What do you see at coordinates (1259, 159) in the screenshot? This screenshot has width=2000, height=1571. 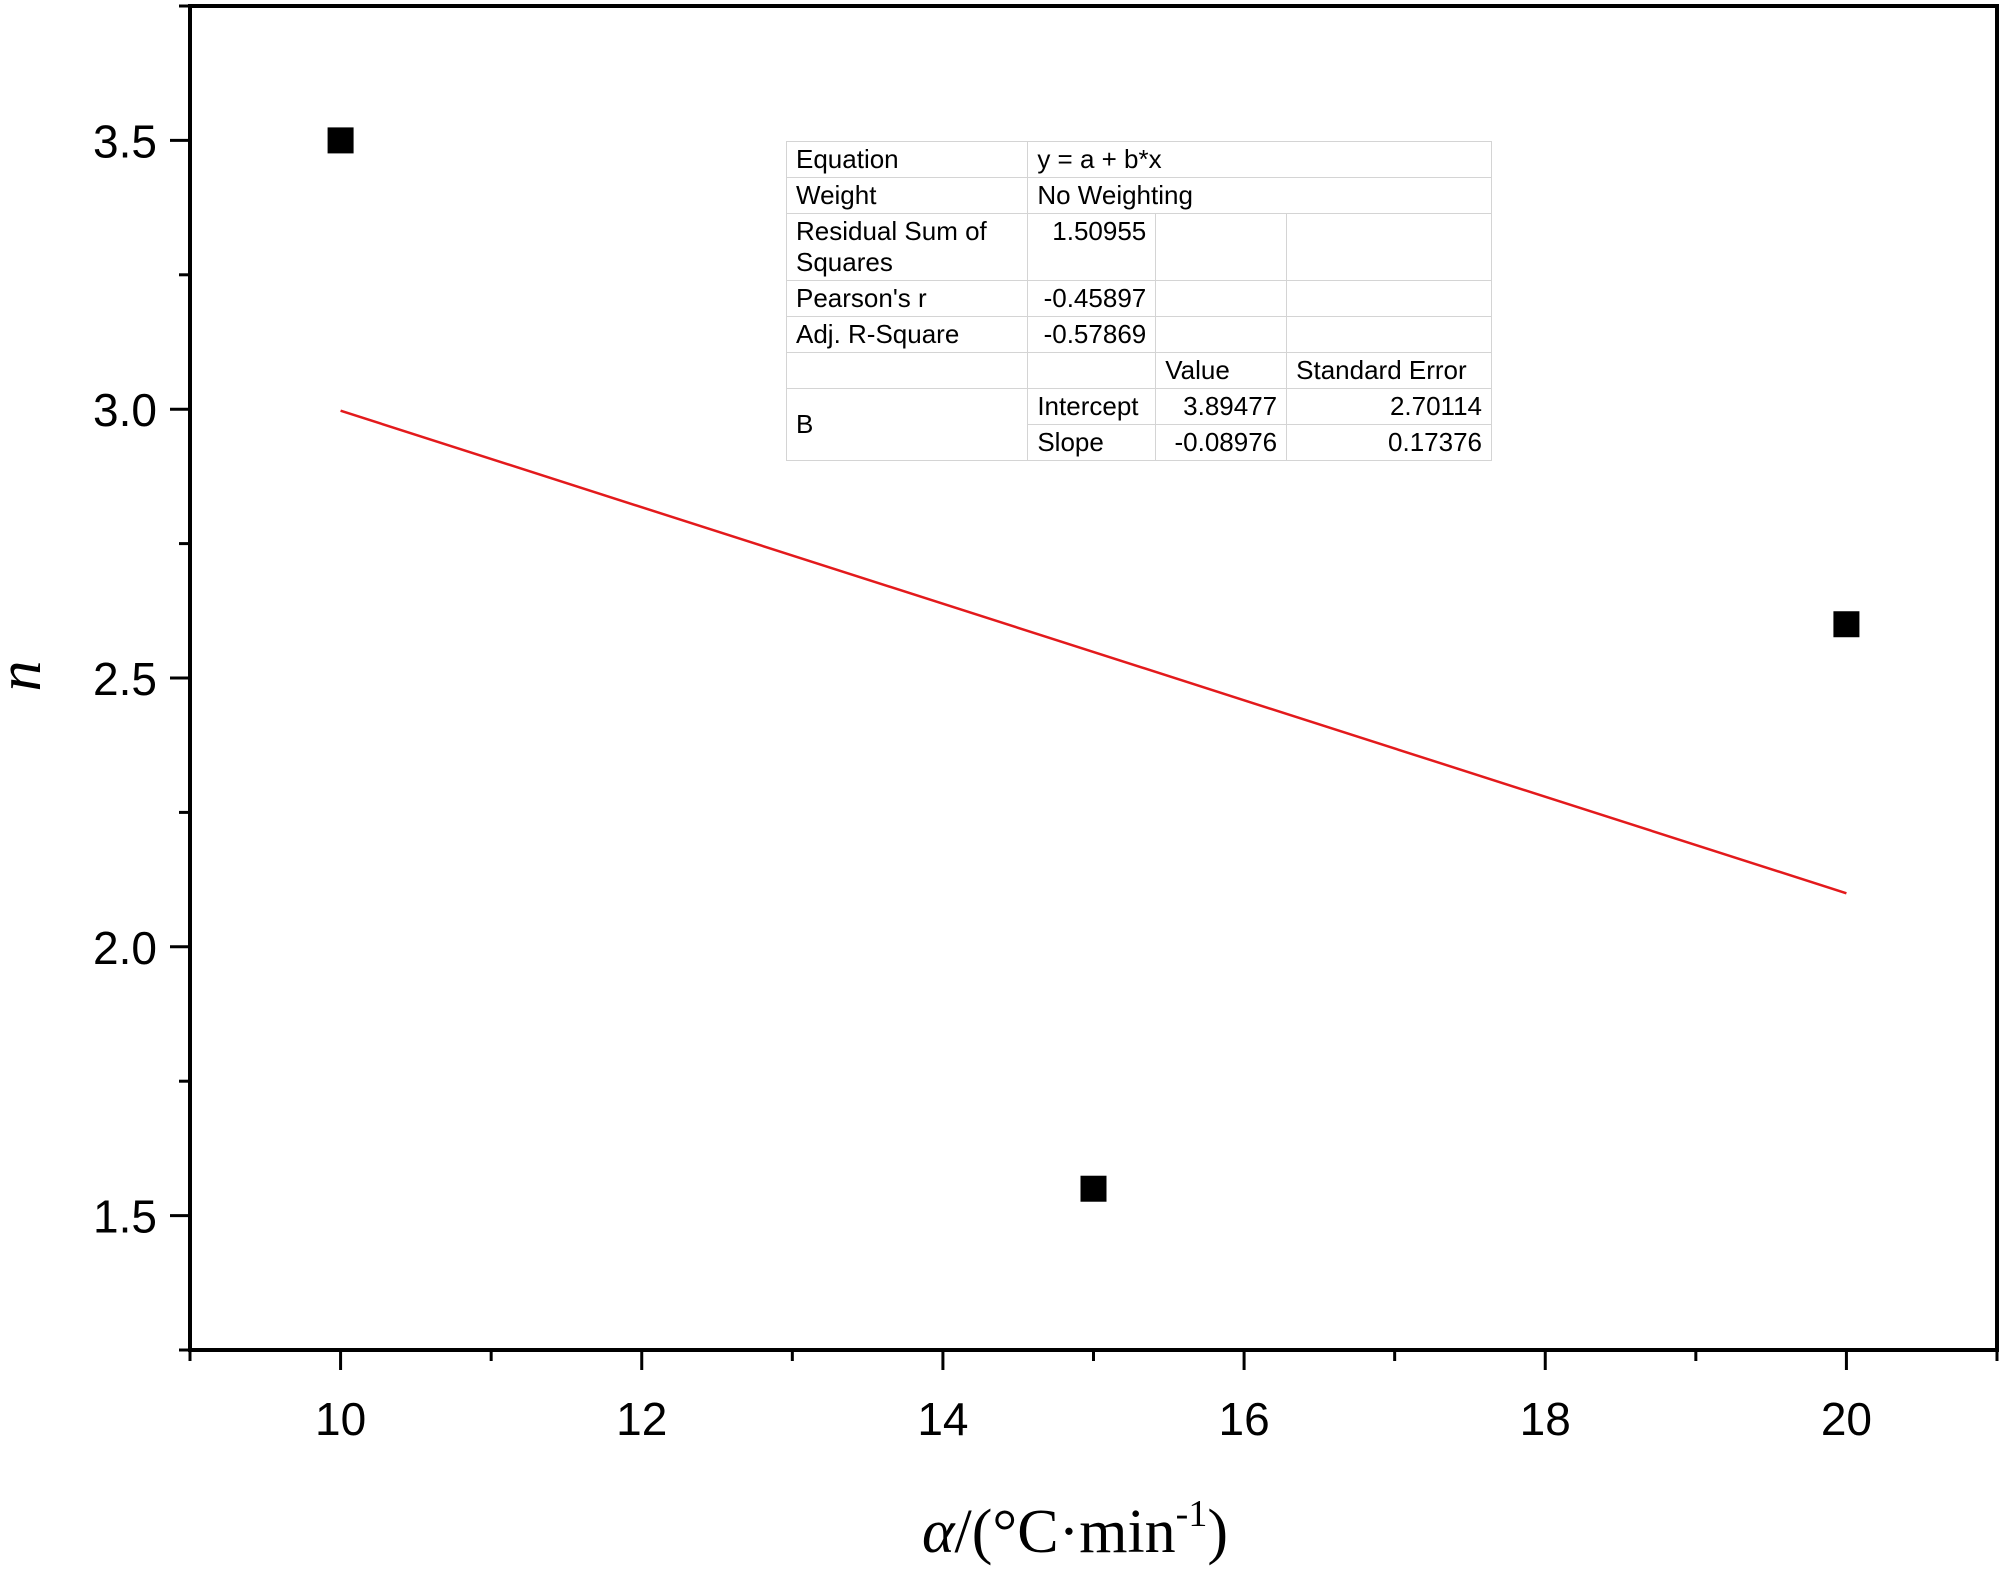 I see `equation-value: y = a + b*x` at bounding box center [1259, 159].